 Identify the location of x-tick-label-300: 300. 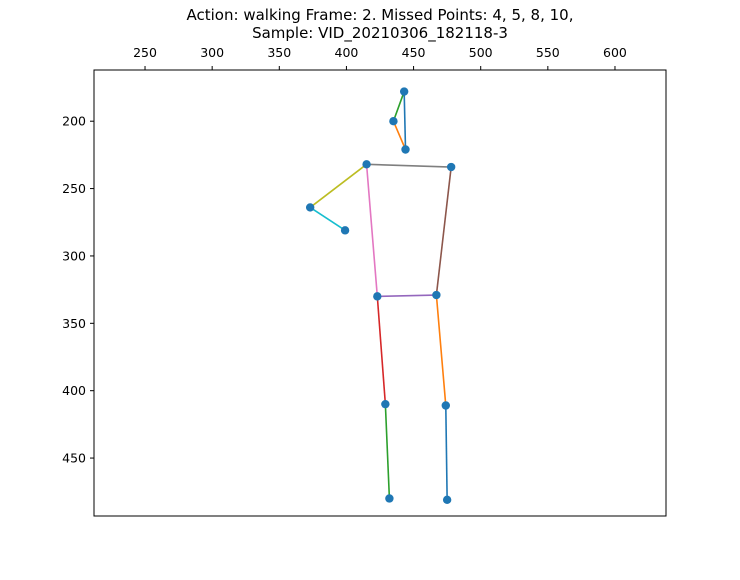
(212, 52).